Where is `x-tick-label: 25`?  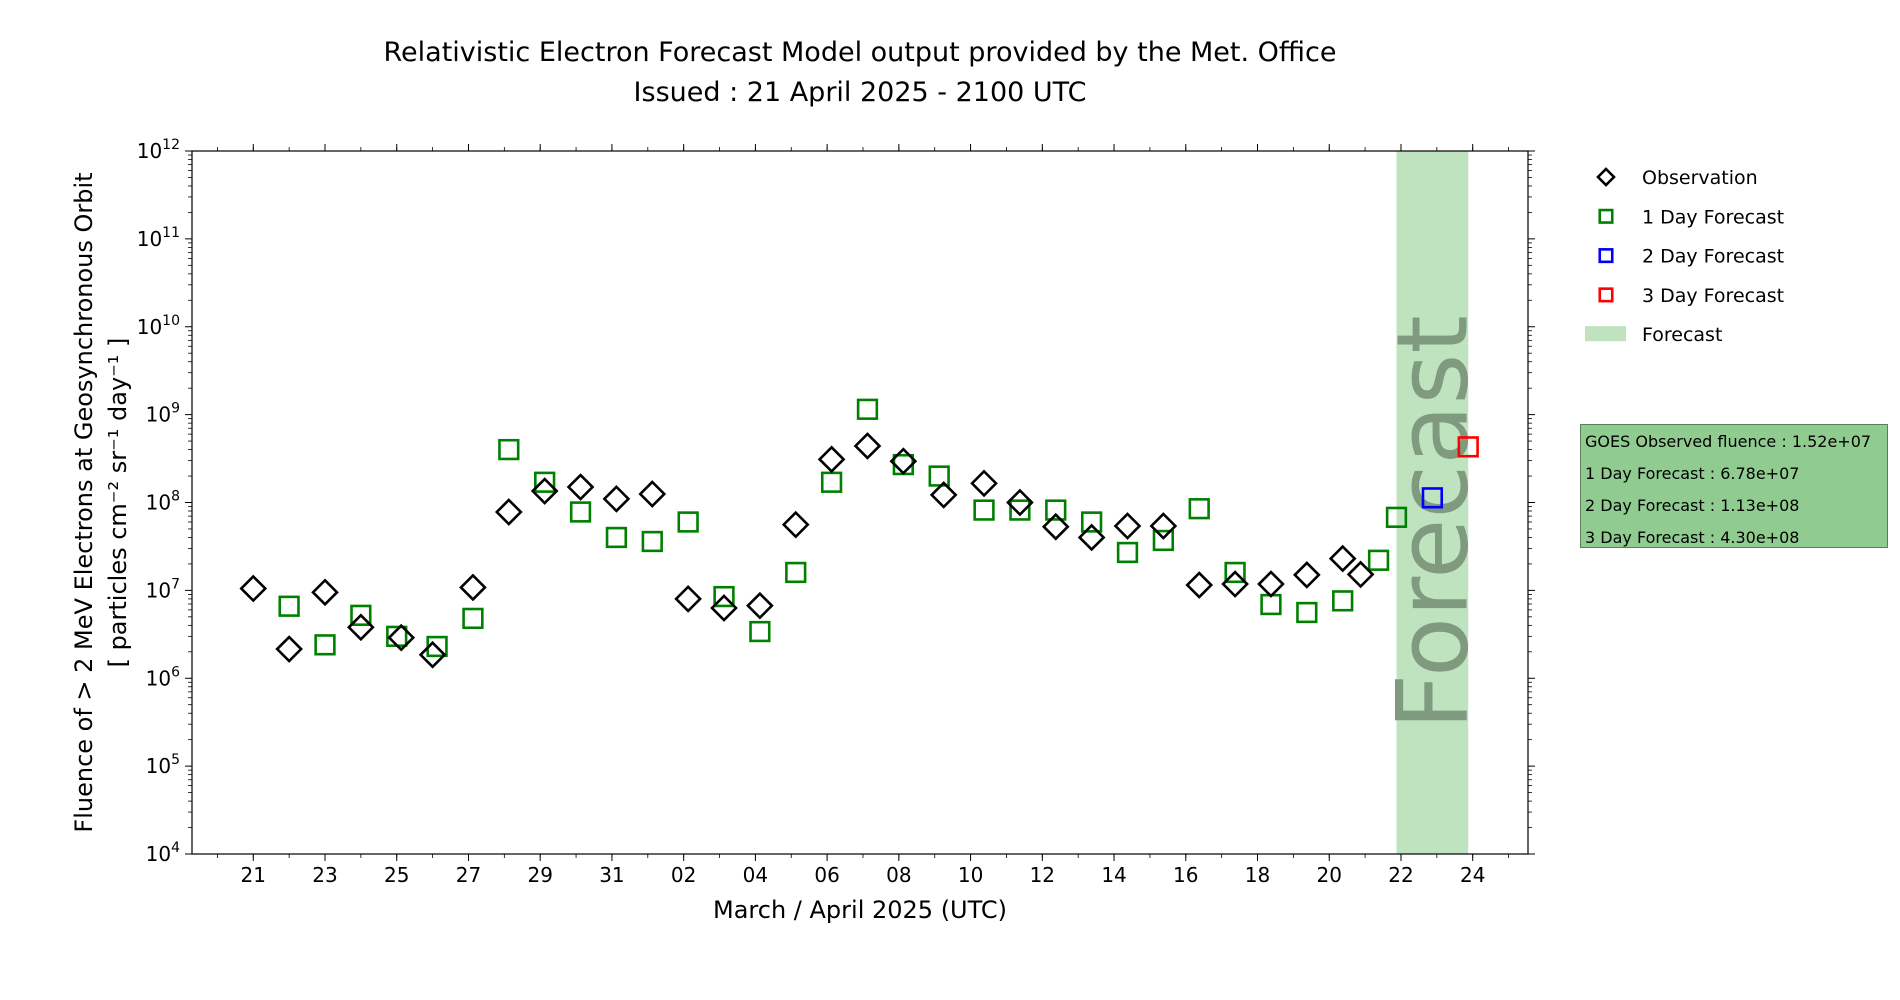
x-tick-label: 25 is located at coordinates (396, 875).